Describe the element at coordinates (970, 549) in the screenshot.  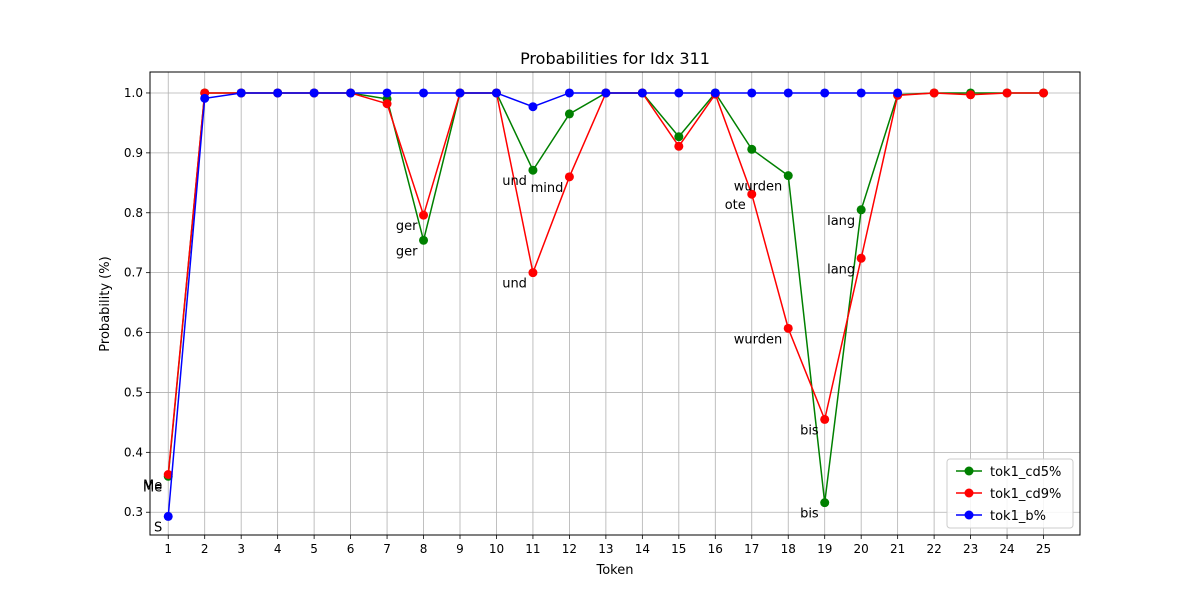
I see `x-tick-label: 23` at that location.